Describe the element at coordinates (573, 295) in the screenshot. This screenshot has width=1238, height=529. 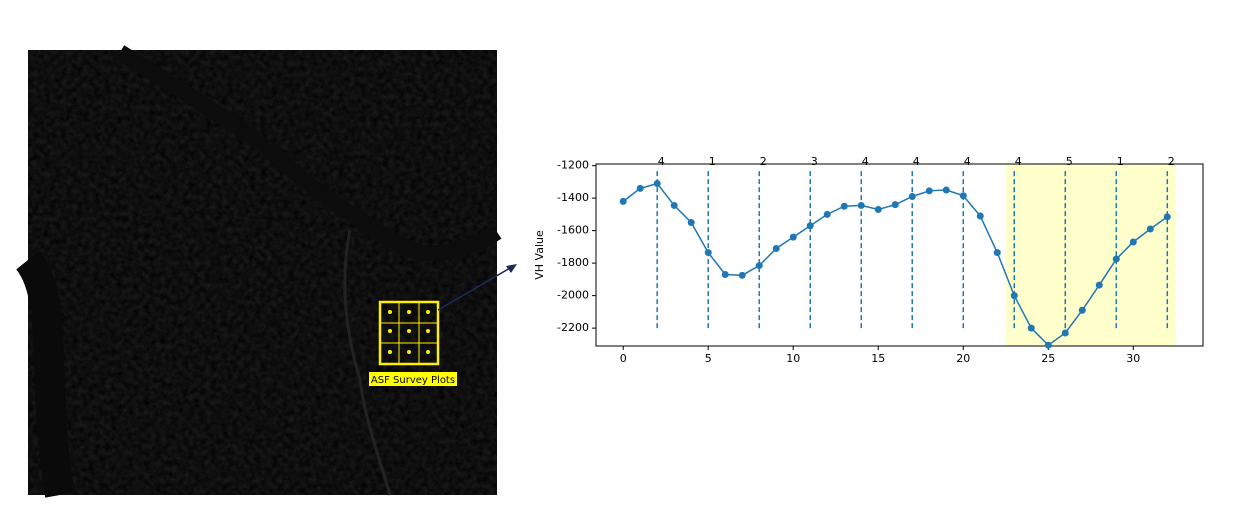
I see `y-tick-label: -2000` at that location.